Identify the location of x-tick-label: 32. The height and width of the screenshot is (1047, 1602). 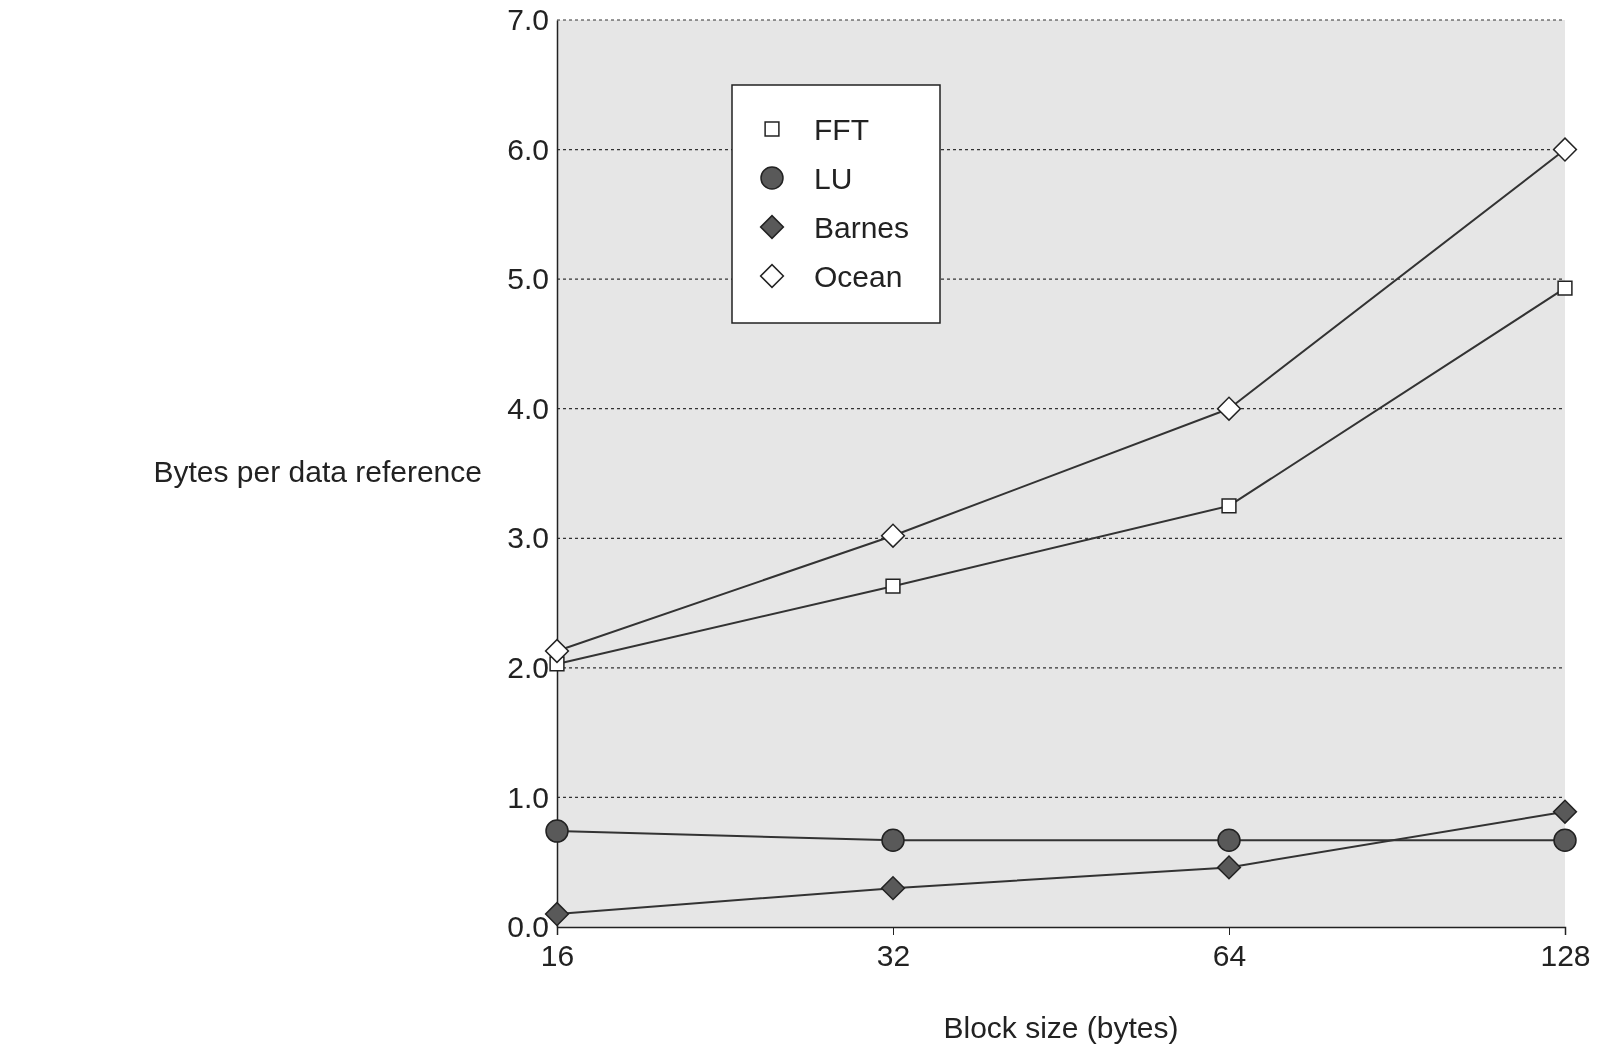
(893, 956).